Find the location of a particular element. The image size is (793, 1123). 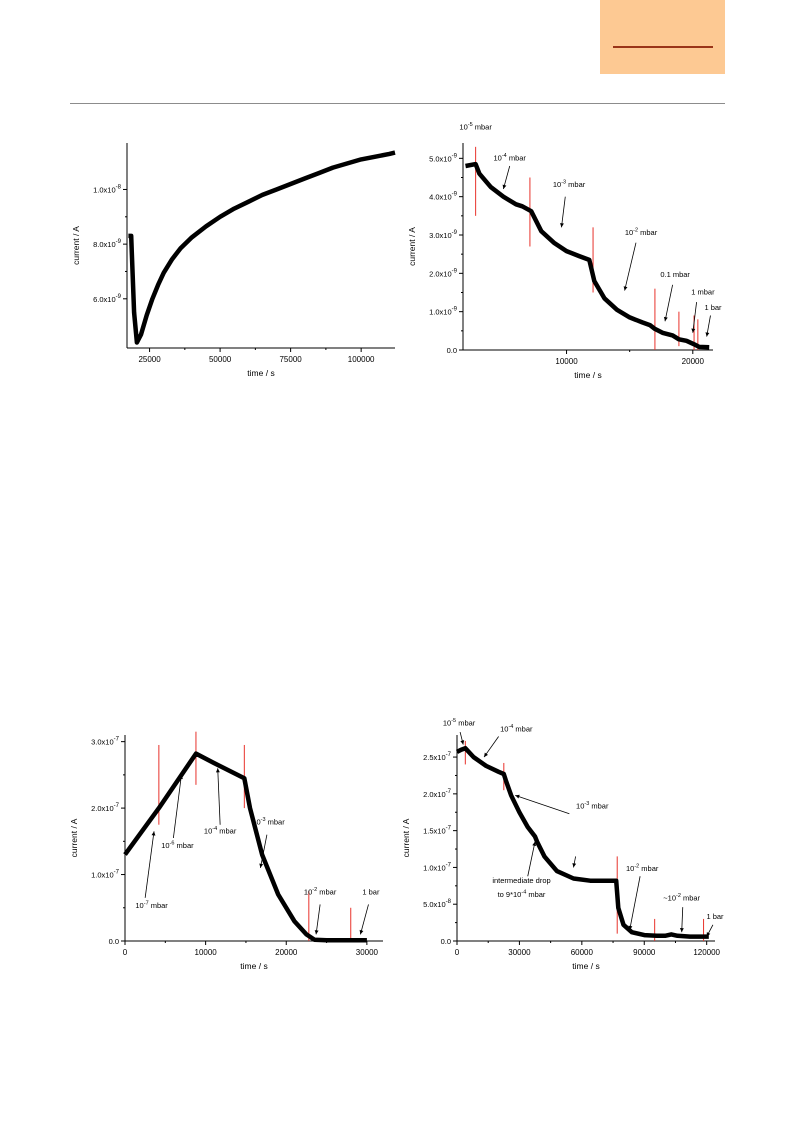

y-tick-label: 8.0x10⁻⁹ is located at coordinates (107, 244).